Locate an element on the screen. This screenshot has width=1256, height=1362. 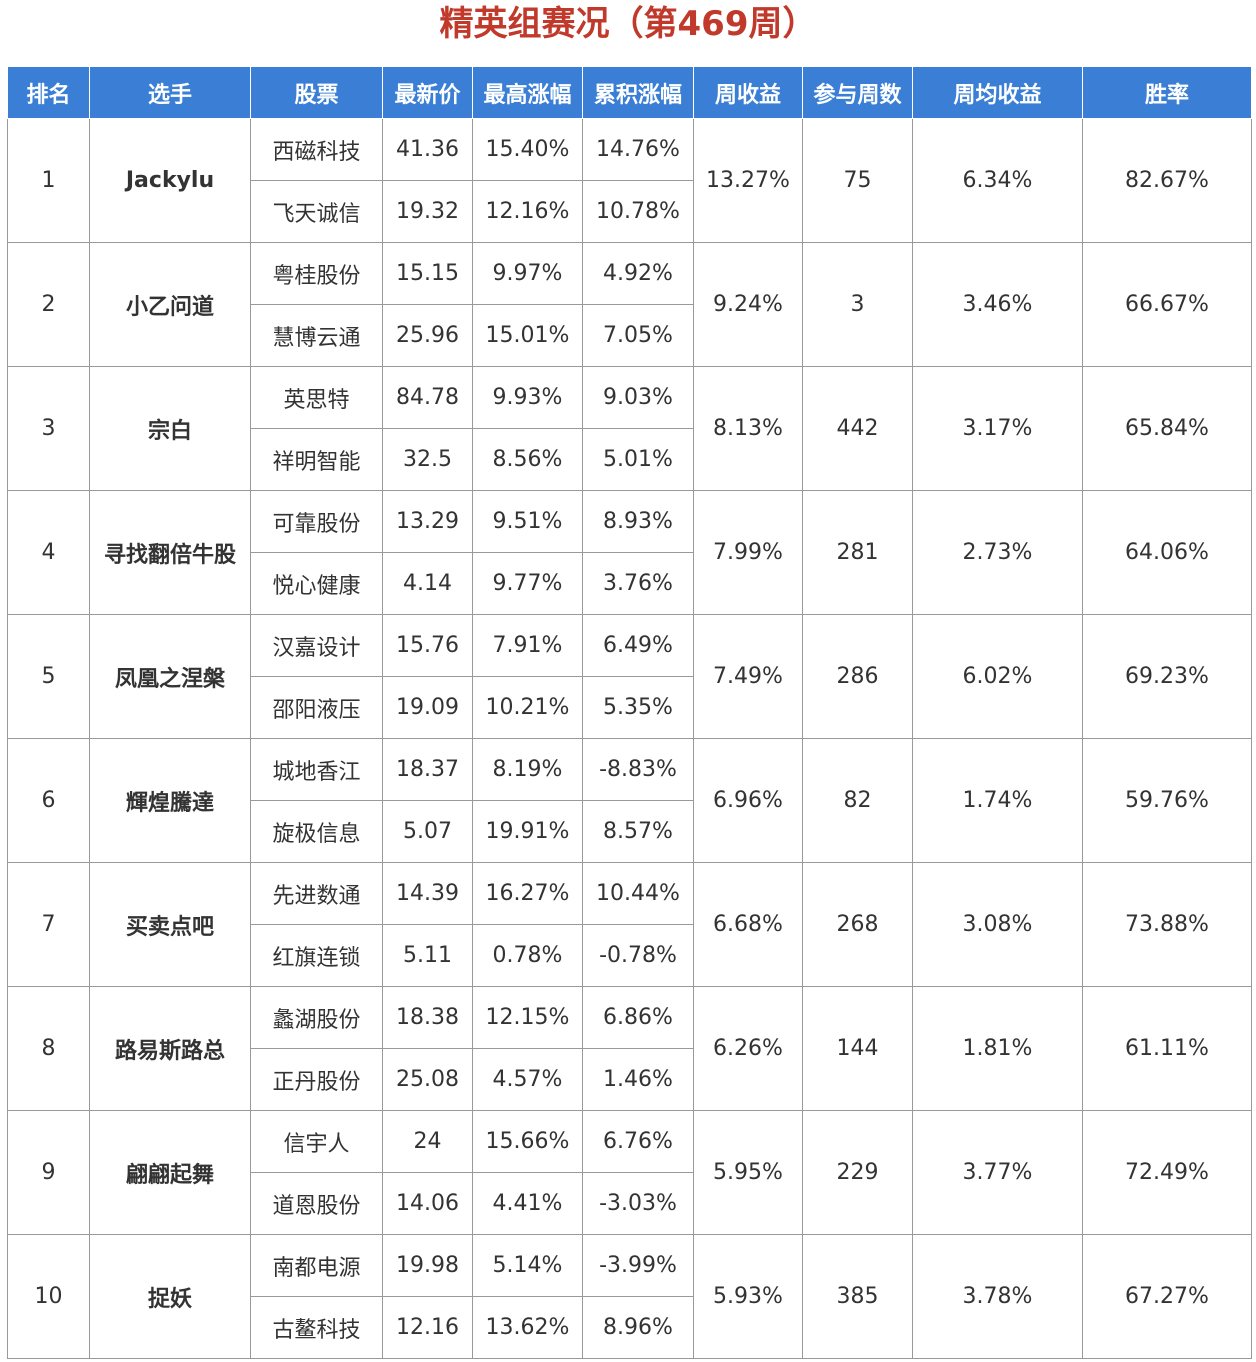
player-name: 翩翩起舞 is located at coordinates (170, 1172).